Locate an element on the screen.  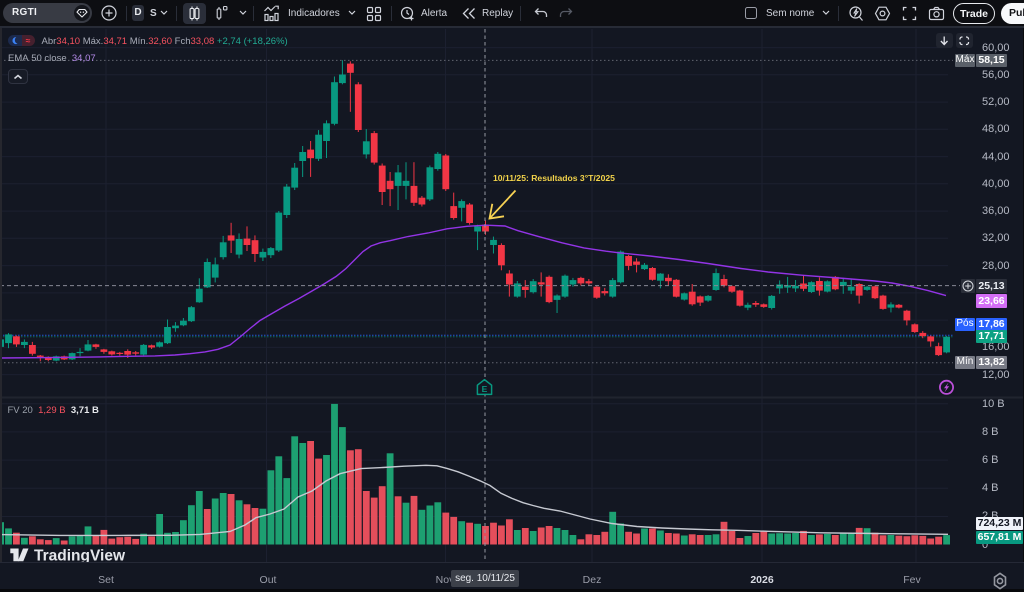
svg-text: TradingView is located at coordinates (80, 555).